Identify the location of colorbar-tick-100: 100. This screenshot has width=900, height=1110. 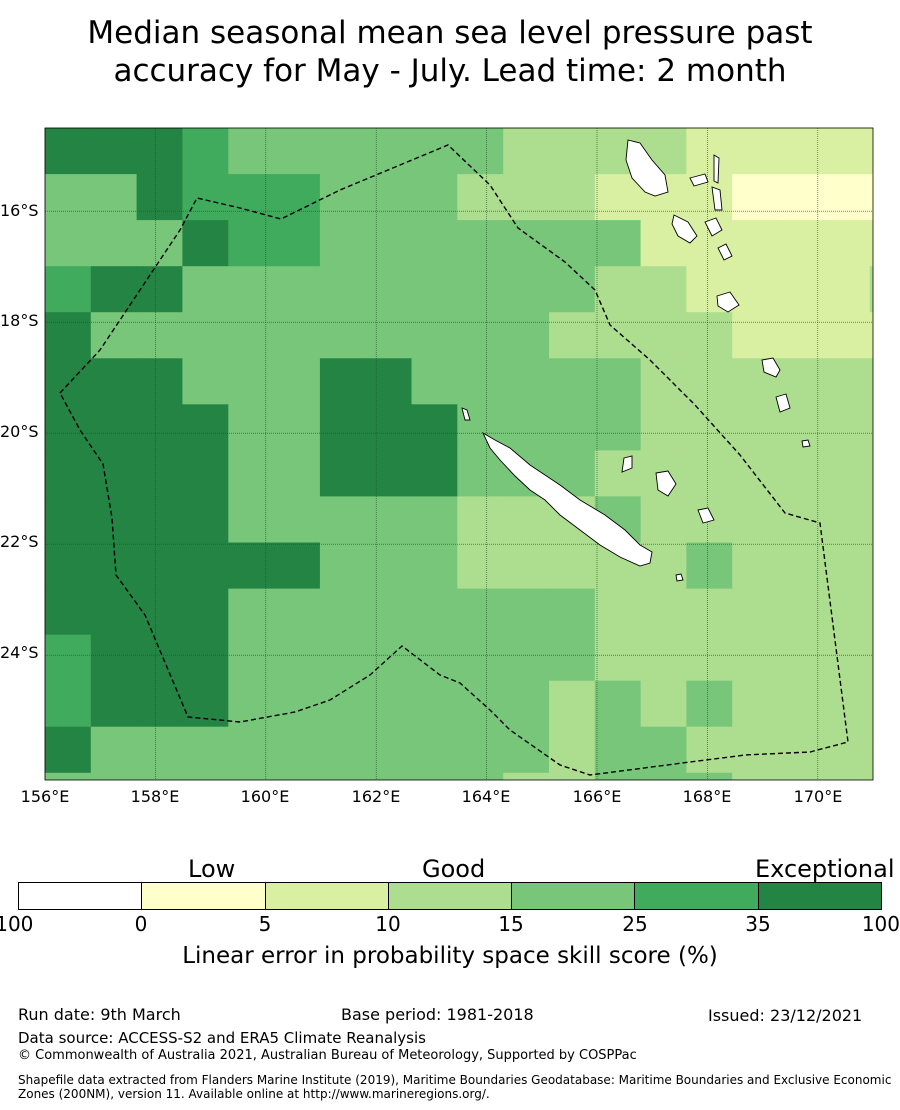
(880, 924).